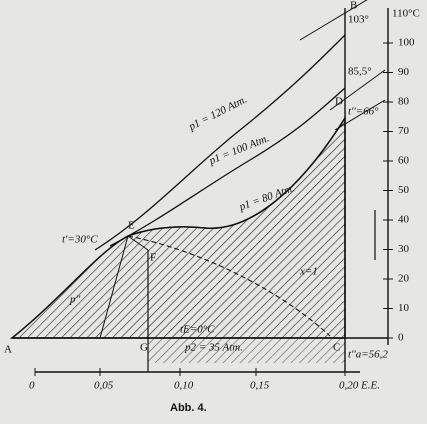 The height and width of the screenshot is (424, 427). What do you see at coordinates (339, 102) in the screenshot?
I see `point-label: D` at bounding box center [339, 102].